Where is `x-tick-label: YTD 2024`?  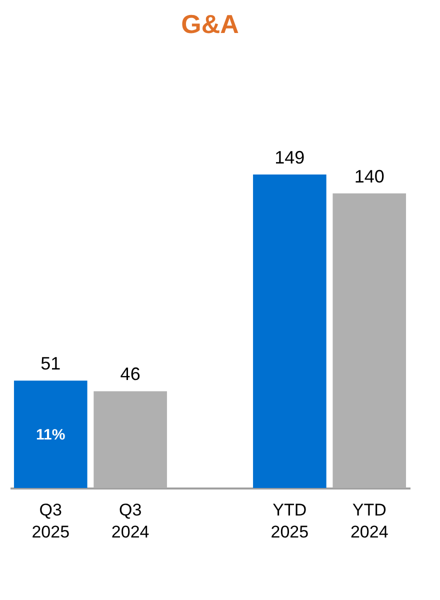
x-tick-label: YTD 2024 is located at coordinates (369, 521).